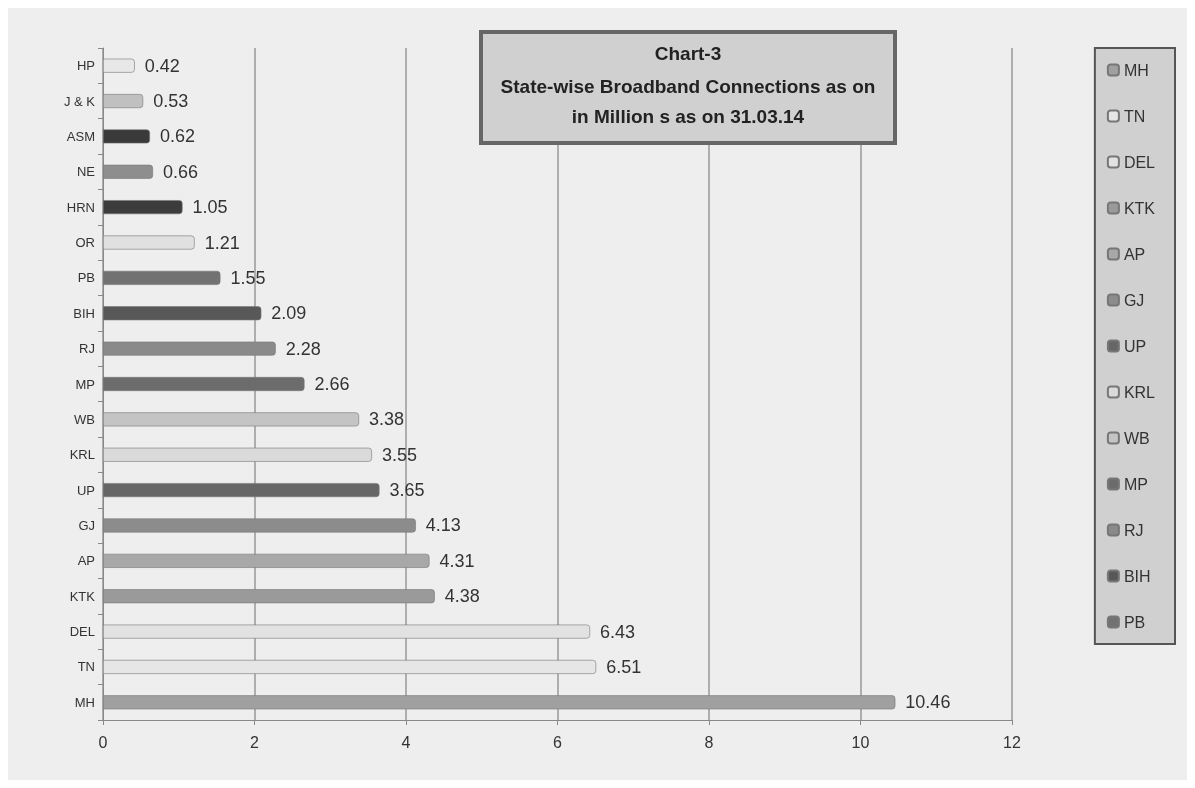  Describe the element at coordinates (709, 742) in the screenshot. I see `x-tick-label: 8` at that location.